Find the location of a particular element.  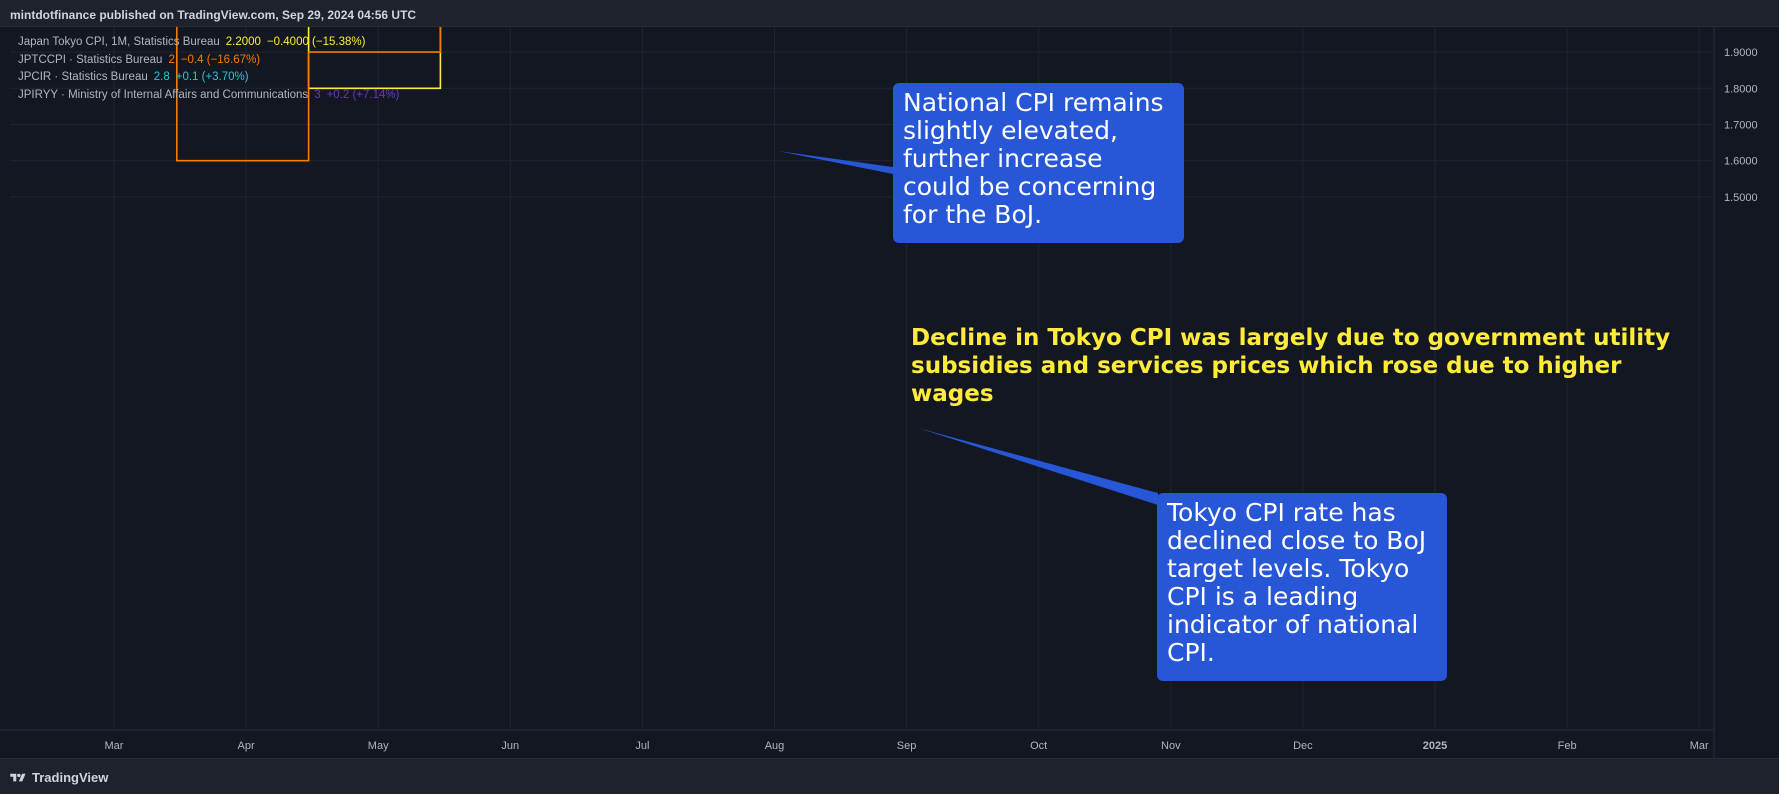

x-tick-label: Sep is located at coordinates (907, 746).